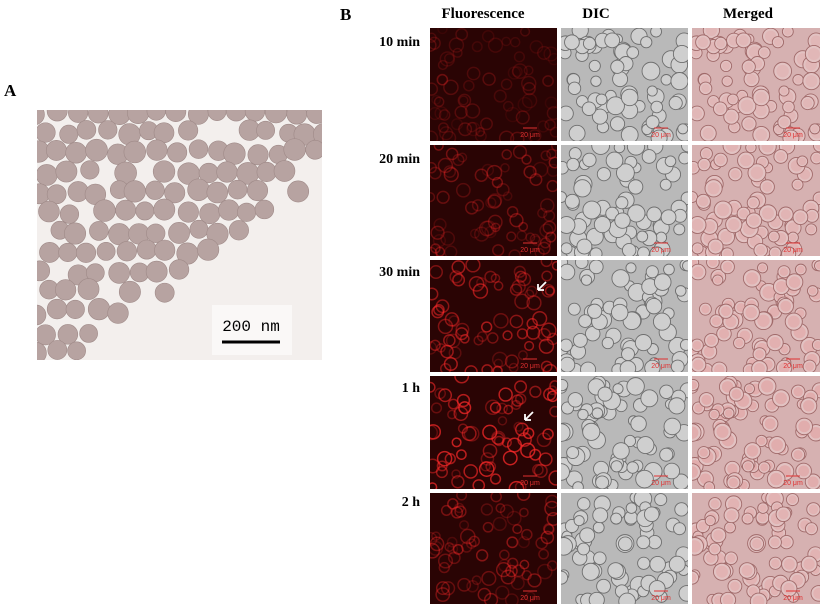 The image size is (825, 607). I want to click on row-label: 1 h, so click(411, 388).